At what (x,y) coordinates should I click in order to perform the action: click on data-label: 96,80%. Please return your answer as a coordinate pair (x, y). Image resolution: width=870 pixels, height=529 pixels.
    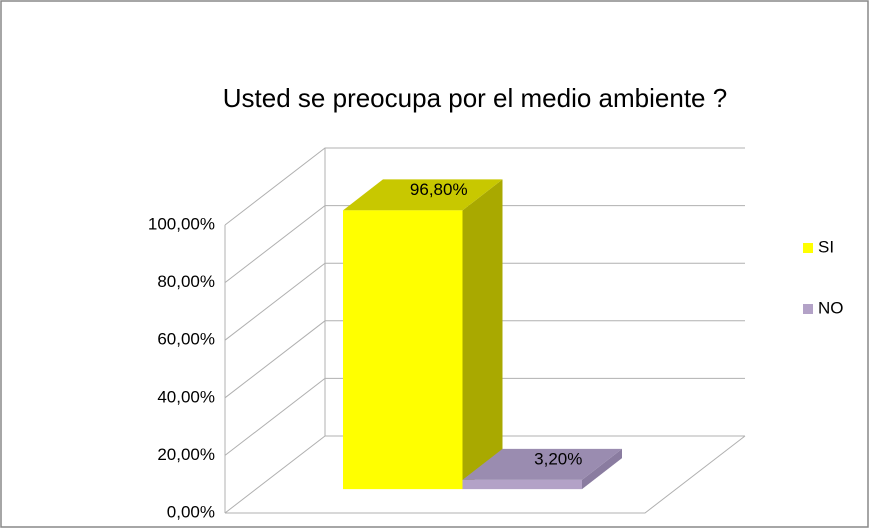
    Looking at the image, I should click on (439, 189).